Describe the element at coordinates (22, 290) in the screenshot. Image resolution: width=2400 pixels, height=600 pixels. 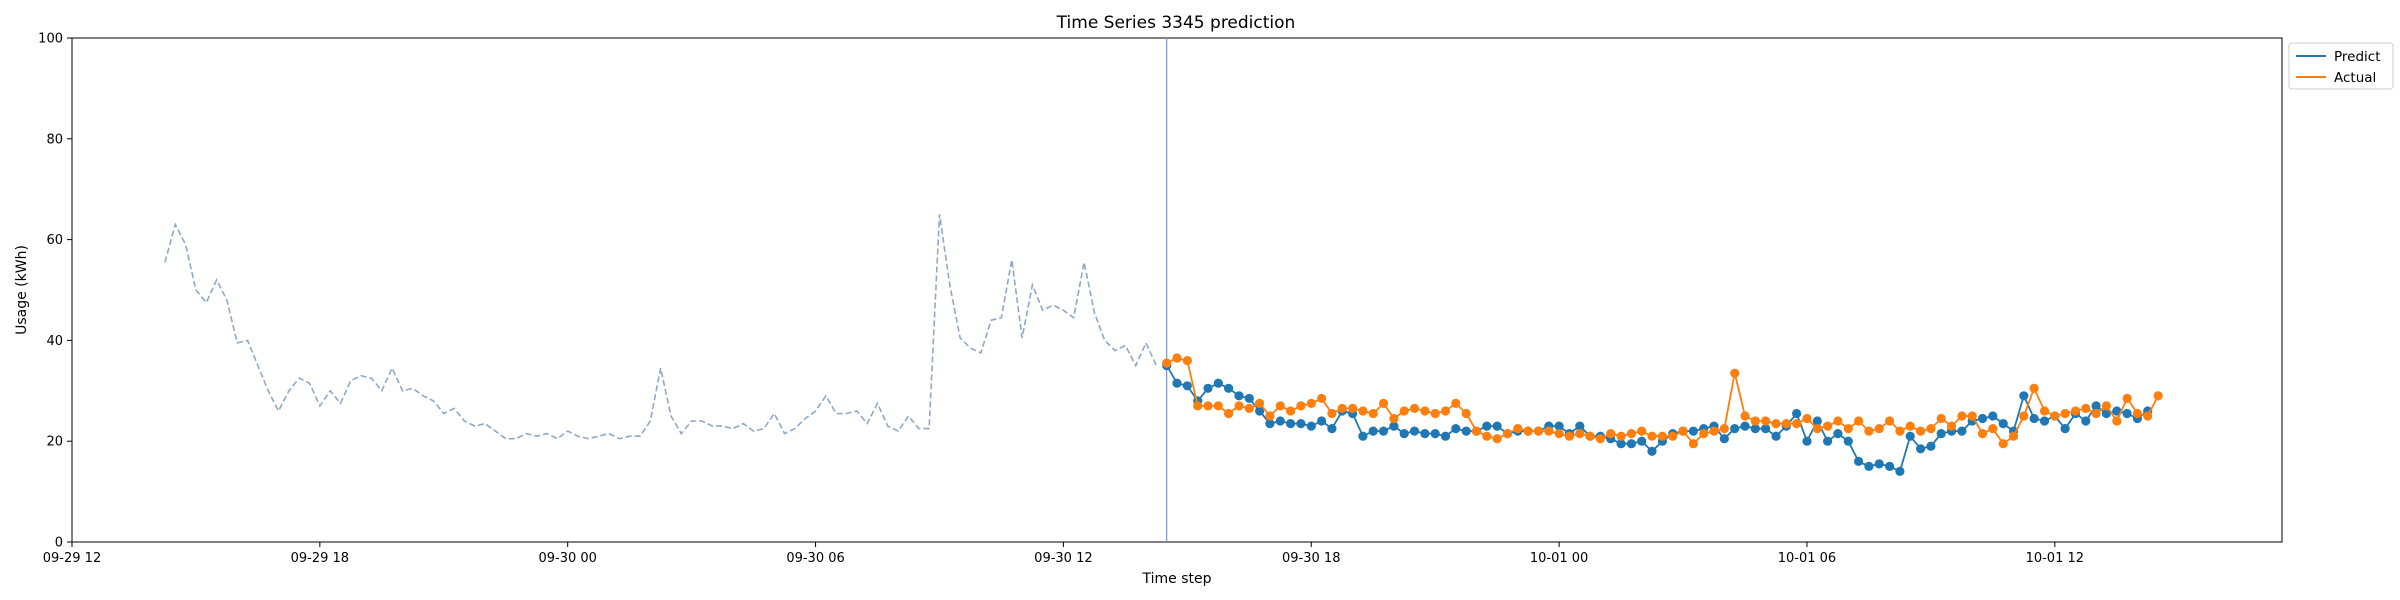
I see `y-axis-title: Usage (kWh)` at that location.